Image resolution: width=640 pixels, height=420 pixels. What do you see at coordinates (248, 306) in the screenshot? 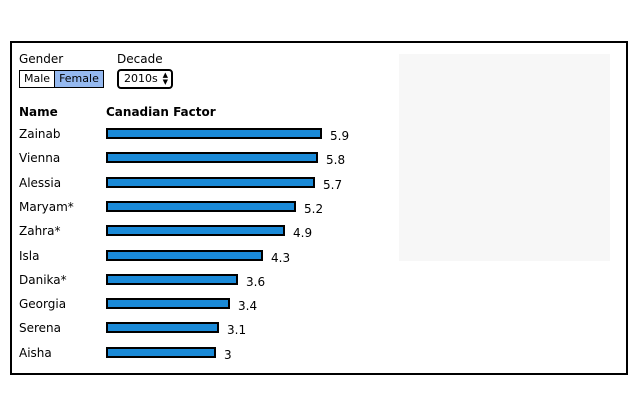
I see `bar-value-label: 3.4` at bounding box center [248, 306].